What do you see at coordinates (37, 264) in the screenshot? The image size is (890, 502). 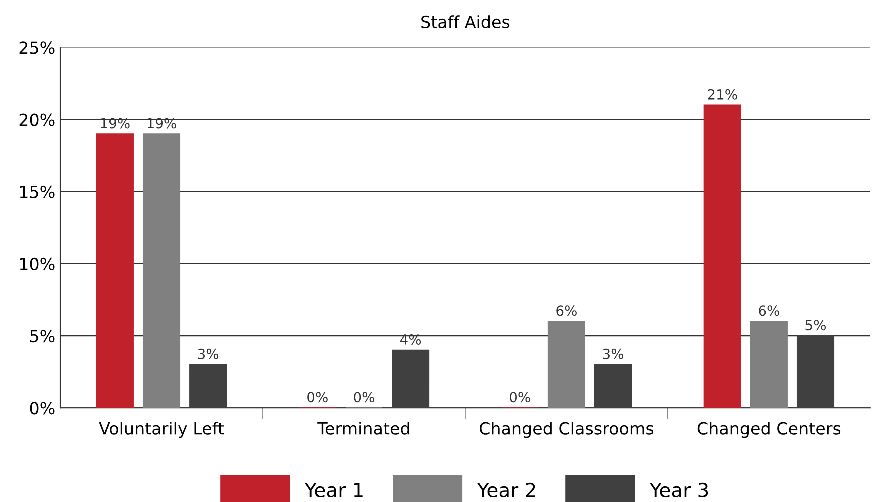 I see `y-tick-label: 10%` at bounding box center [37, 264].